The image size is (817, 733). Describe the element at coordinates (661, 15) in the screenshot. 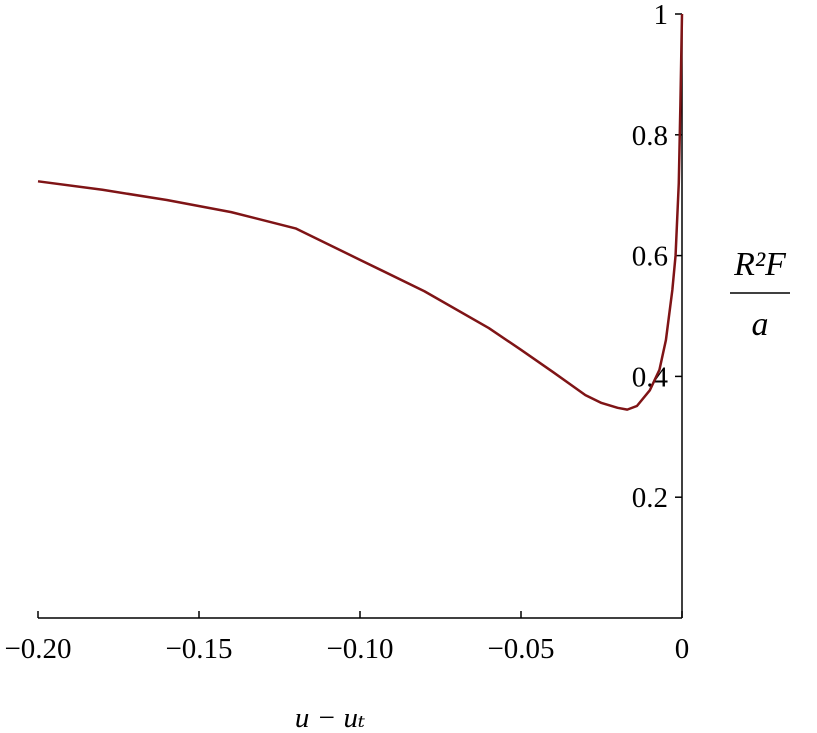

I see `y-tick-label: 1` at that location.